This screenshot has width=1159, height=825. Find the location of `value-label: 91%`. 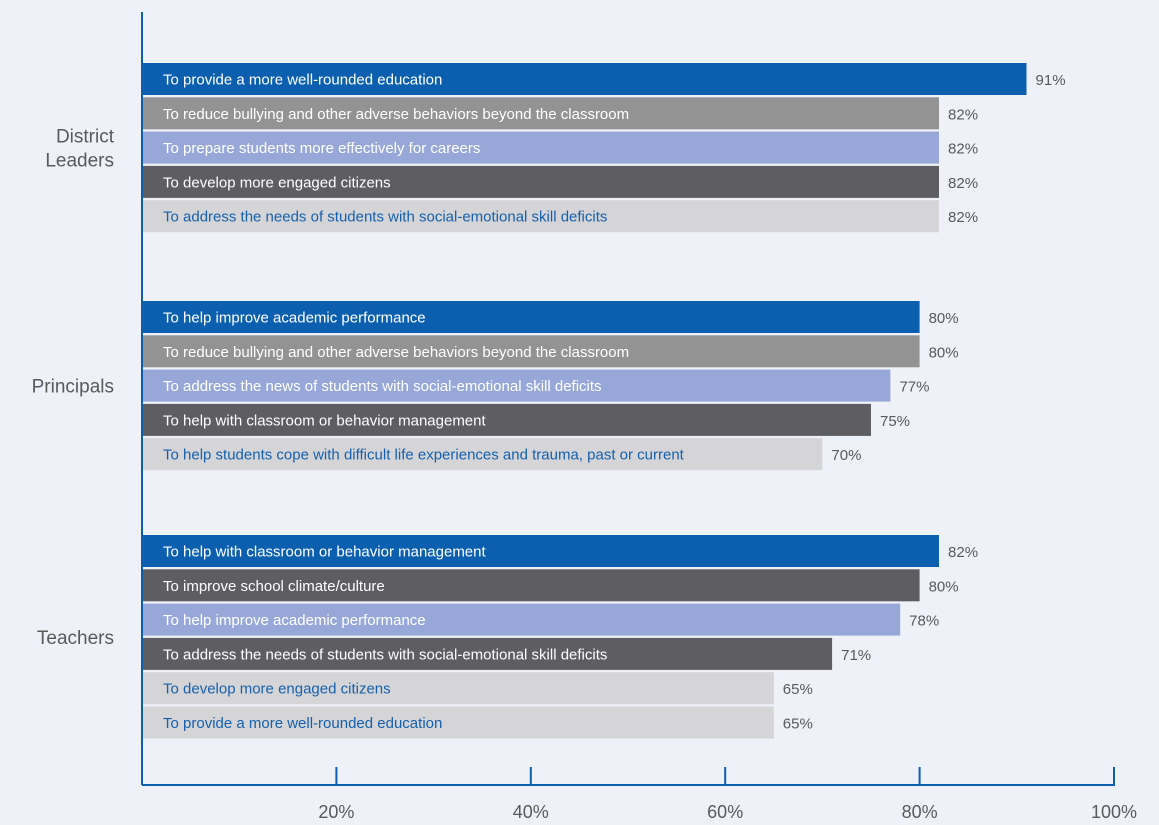

value-label: 91% is located at coordinates (1051, 80).